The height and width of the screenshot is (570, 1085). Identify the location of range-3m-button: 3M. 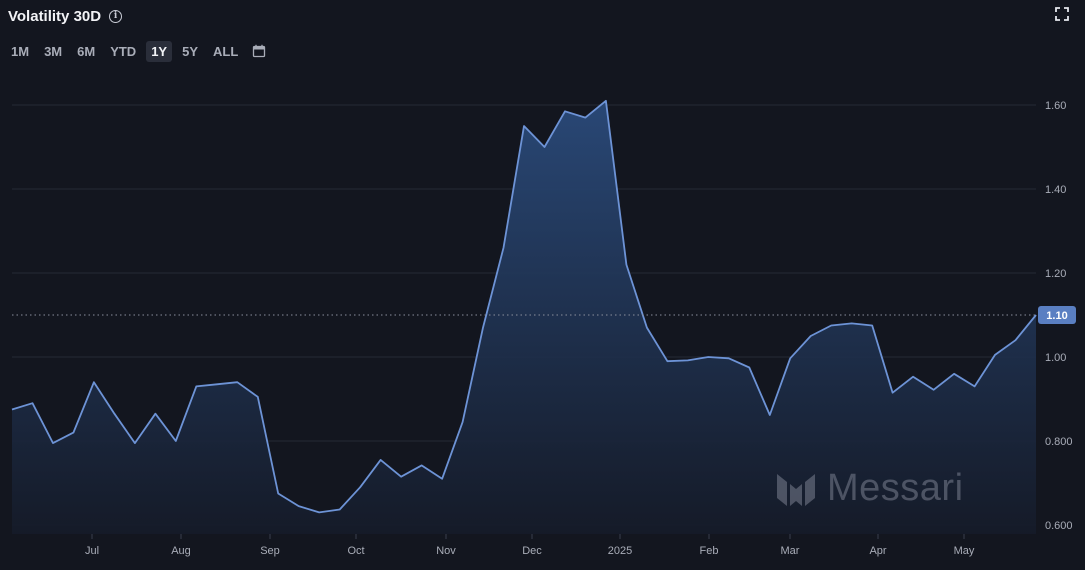
(53, 51).